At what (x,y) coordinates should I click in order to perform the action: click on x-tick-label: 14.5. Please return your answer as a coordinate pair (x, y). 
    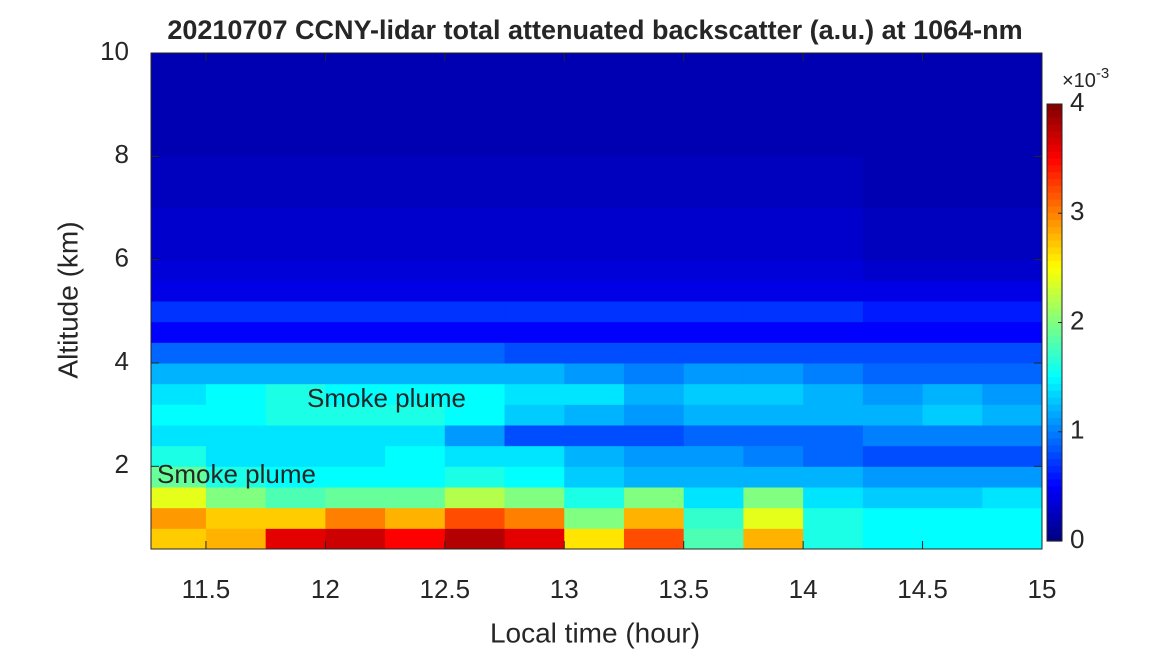
    Looking at the image, I should click on (922, 589).